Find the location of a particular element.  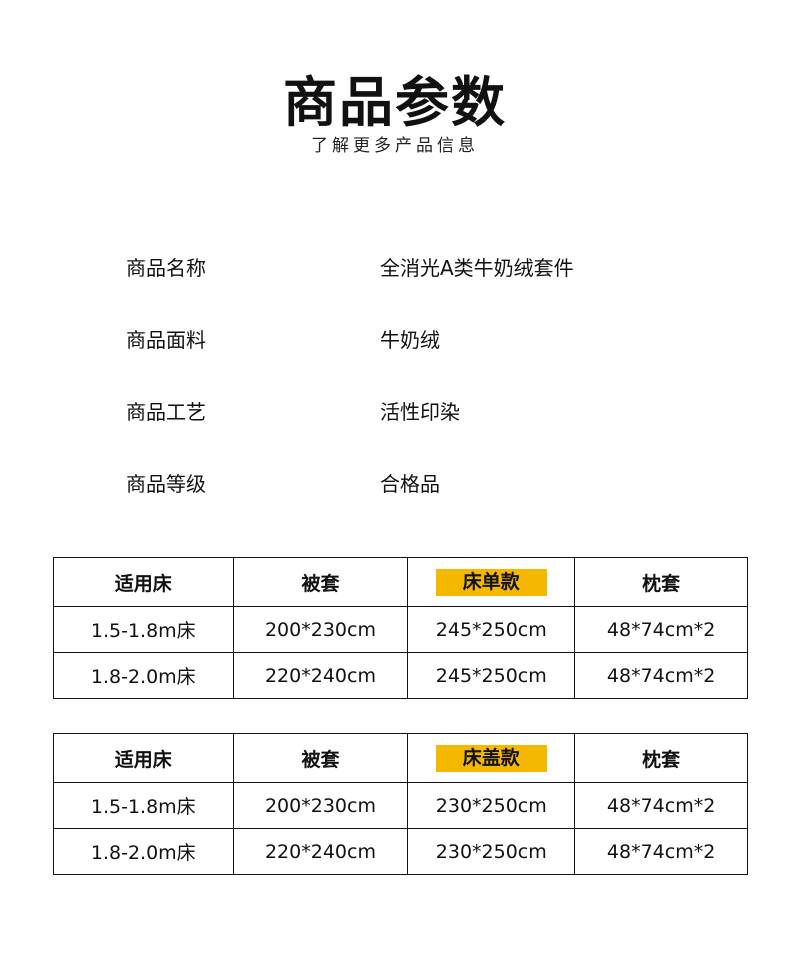

param-value: 合格品 is located at coordinates (410, 484).